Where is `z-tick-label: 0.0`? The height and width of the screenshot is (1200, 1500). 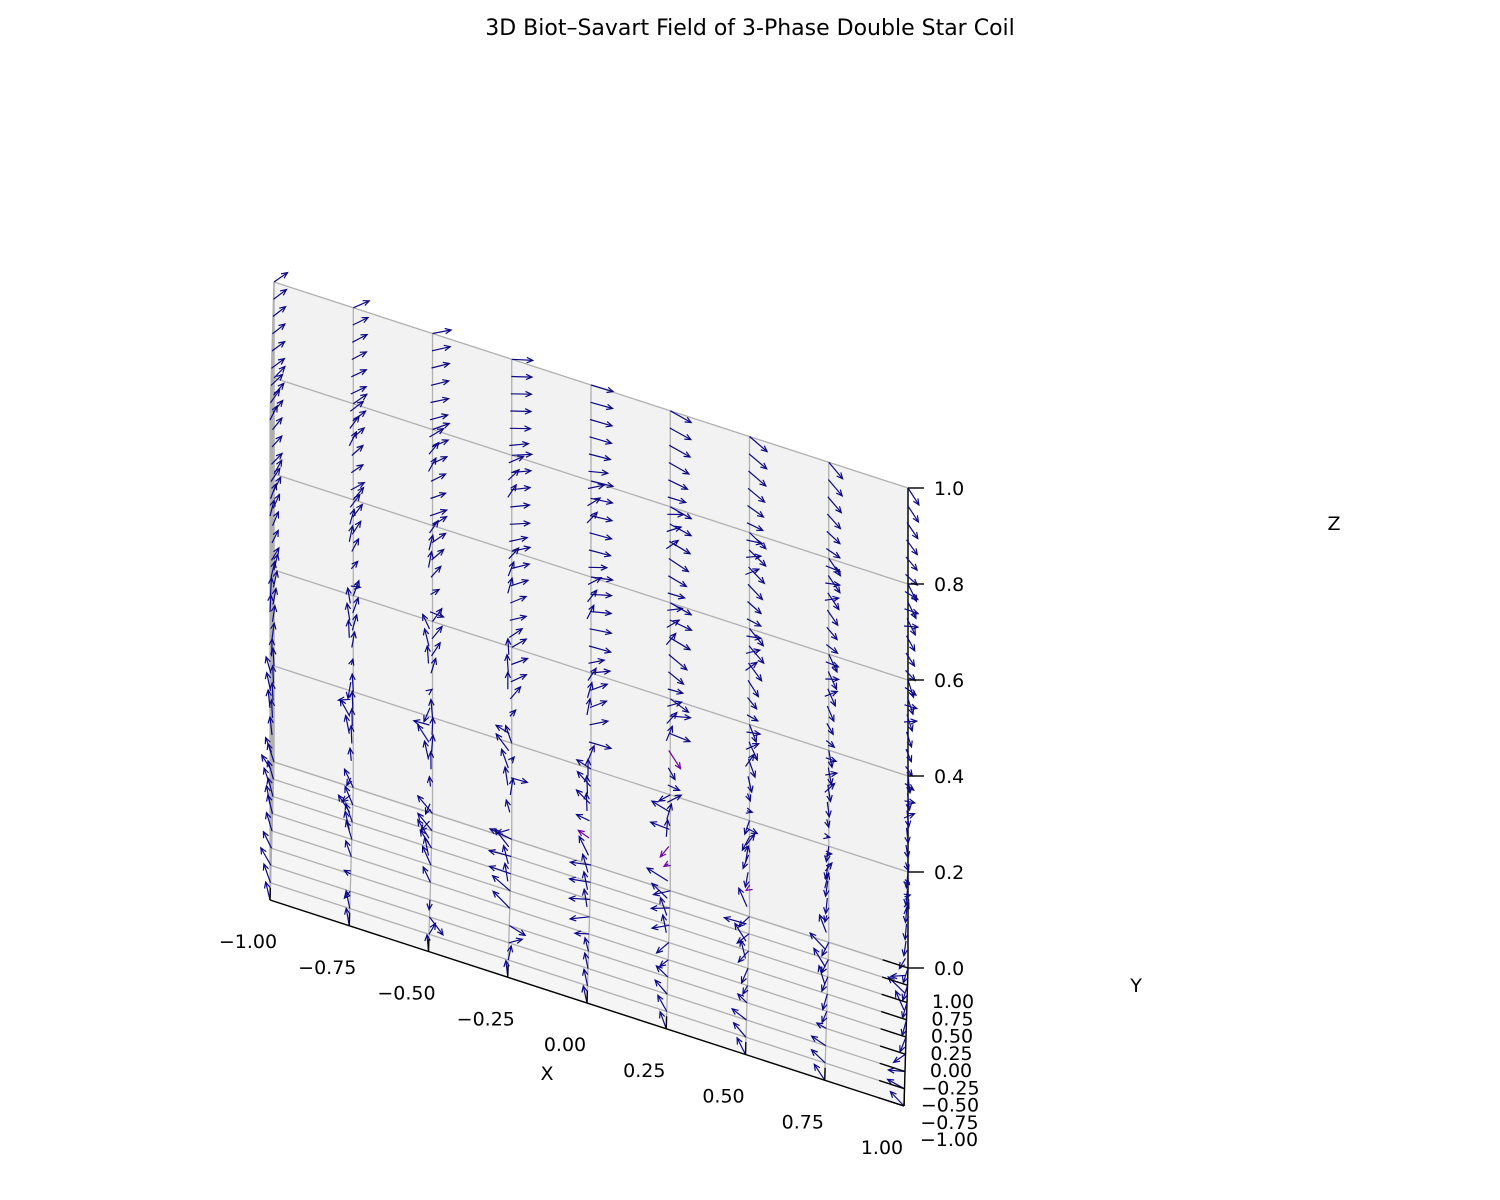 z-tick-label: 0.0 is located at coordinates (949, 969).